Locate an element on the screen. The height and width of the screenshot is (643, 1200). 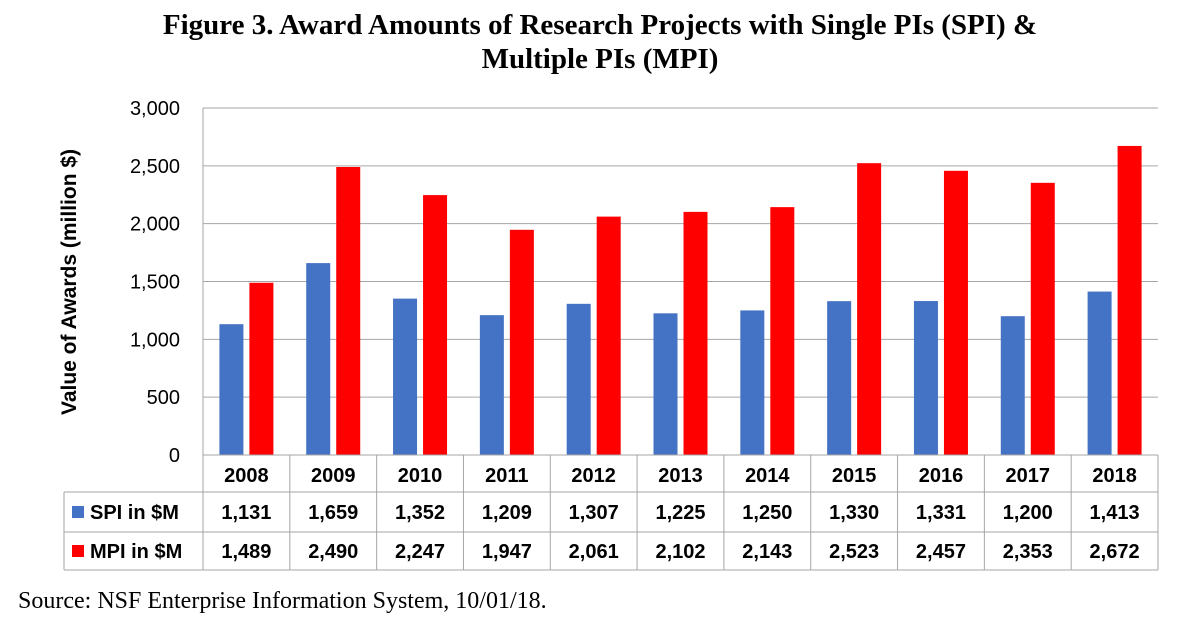
x-tick-label-2010: 2010 is located at coordinates (420, 476).